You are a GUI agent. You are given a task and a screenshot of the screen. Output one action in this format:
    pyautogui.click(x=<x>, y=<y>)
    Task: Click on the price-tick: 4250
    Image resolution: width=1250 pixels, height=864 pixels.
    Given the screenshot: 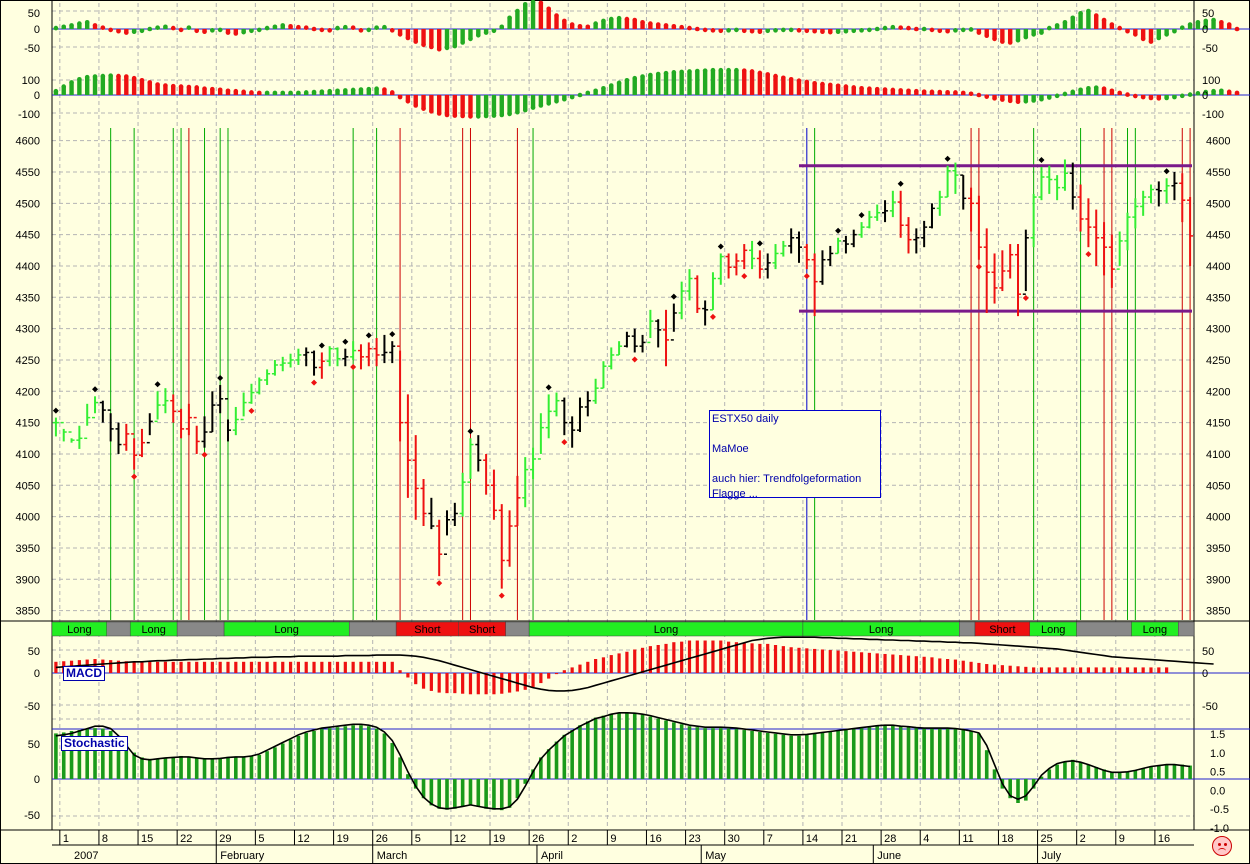 What is the action you would take?
    pyautogui.click(x=1218, y=361)
    